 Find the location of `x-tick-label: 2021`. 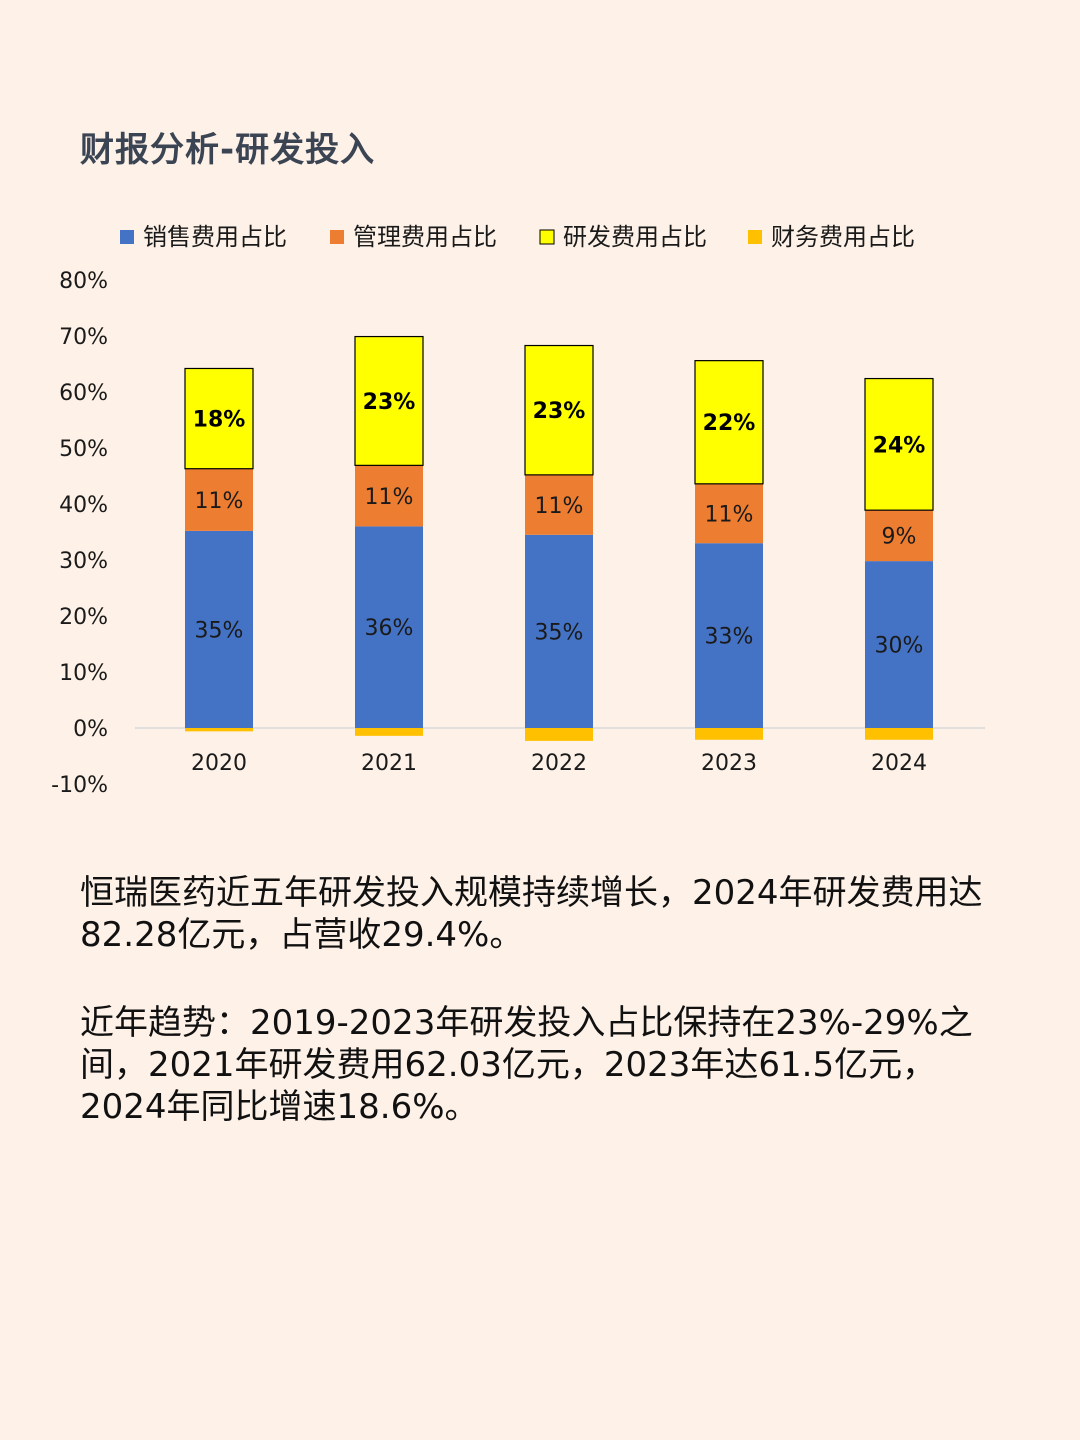

x-tick-label: 2021 is located at coordinates (389, 763).